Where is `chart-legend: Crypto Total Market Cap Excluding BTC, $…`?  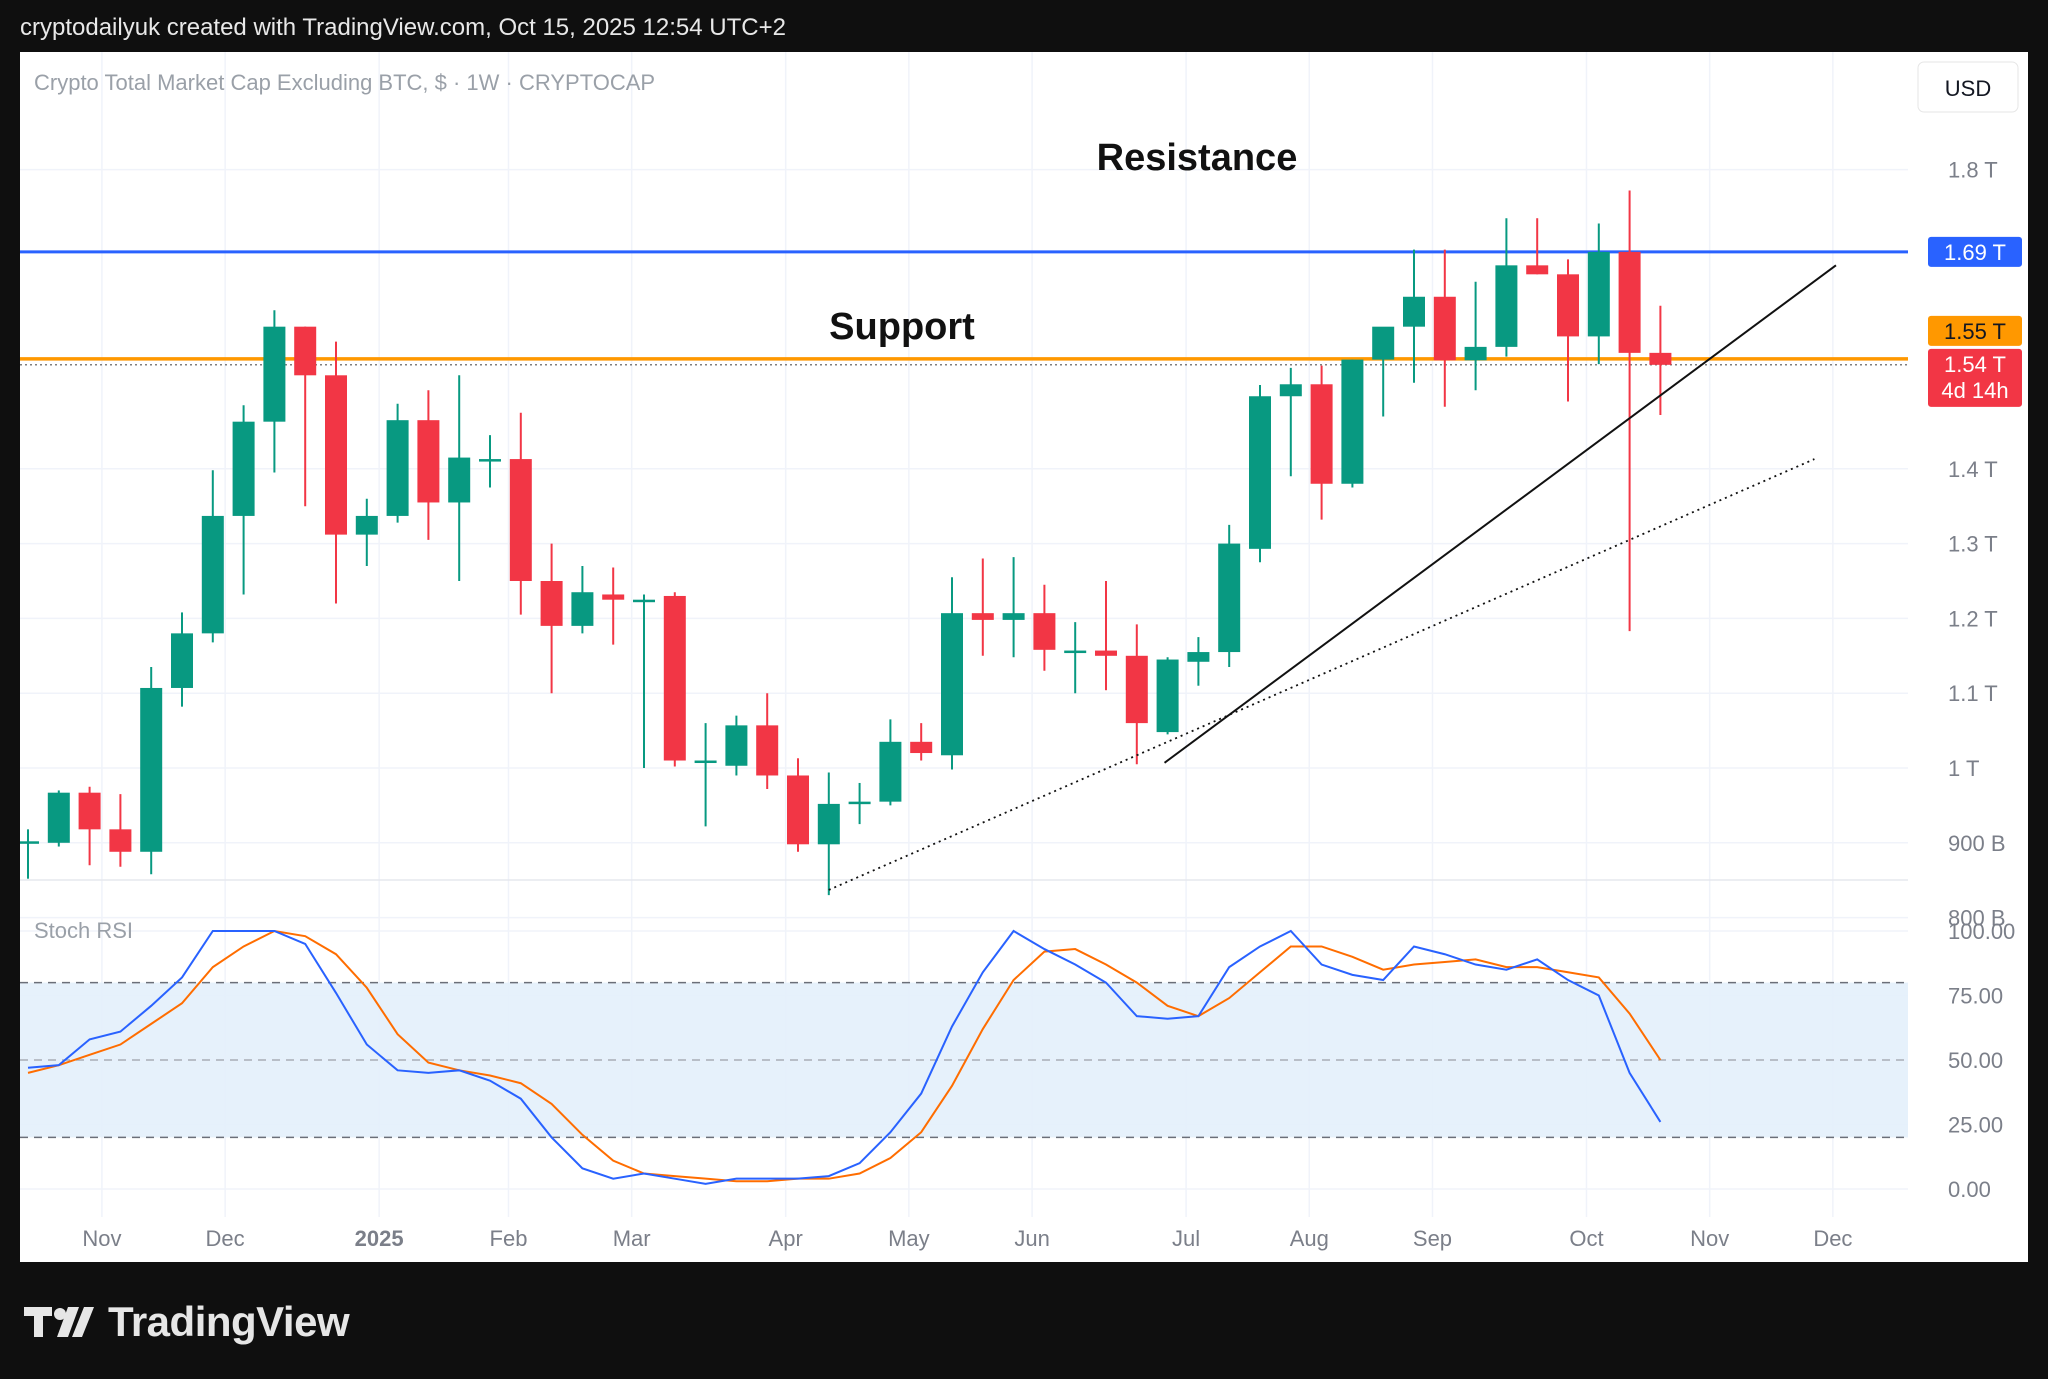 chart-legend: Crypto Total Market Cap Excluding BTC, $… is located at coordinates (344, 82).